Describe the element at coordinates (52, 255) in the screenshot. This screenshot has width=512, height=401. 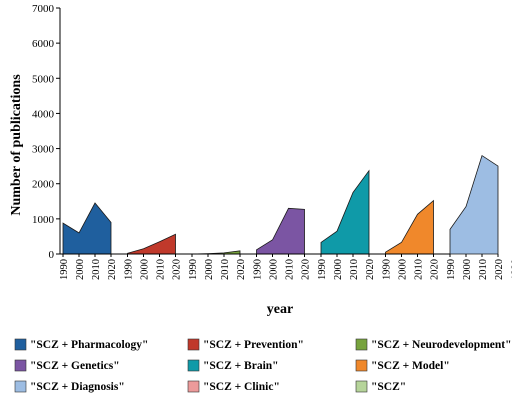
I see `y-tick-label: 0` at that location.